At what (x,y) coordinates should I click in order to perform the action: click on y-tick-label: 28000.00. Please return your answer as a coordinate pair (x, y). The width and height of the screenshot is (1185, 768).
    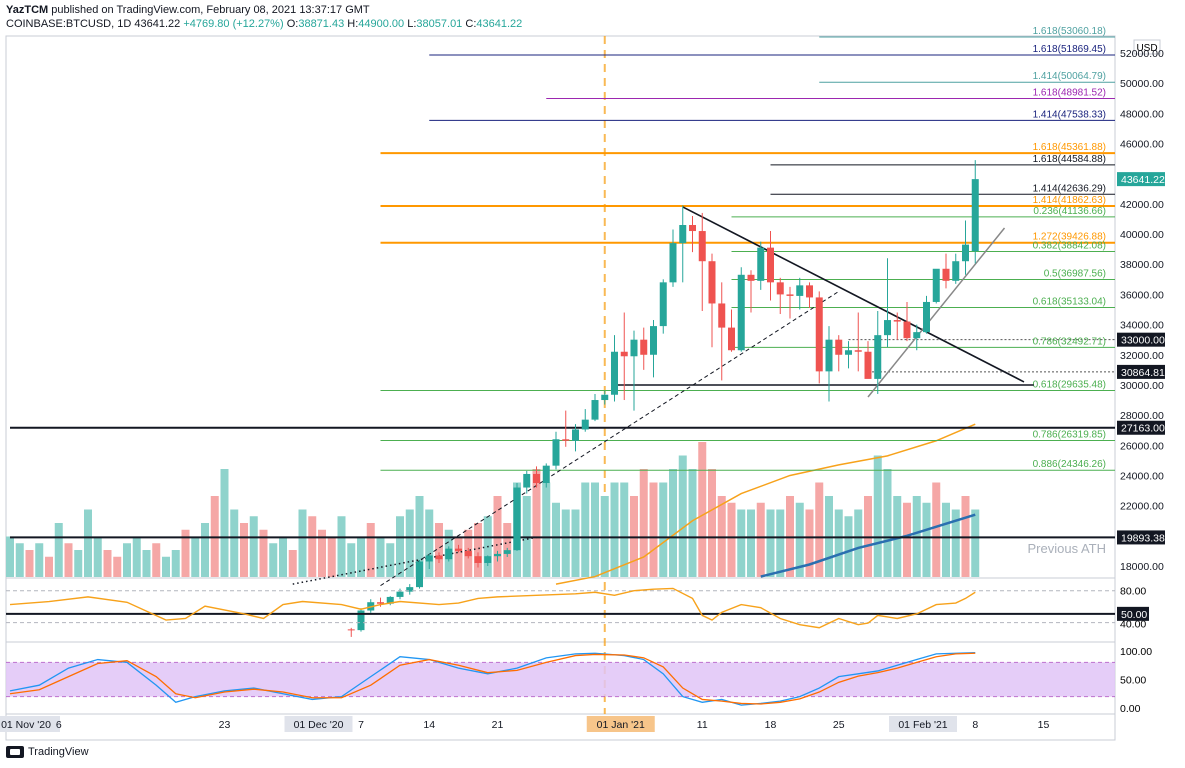
    Looking at the image, I should click on (1142, 416).